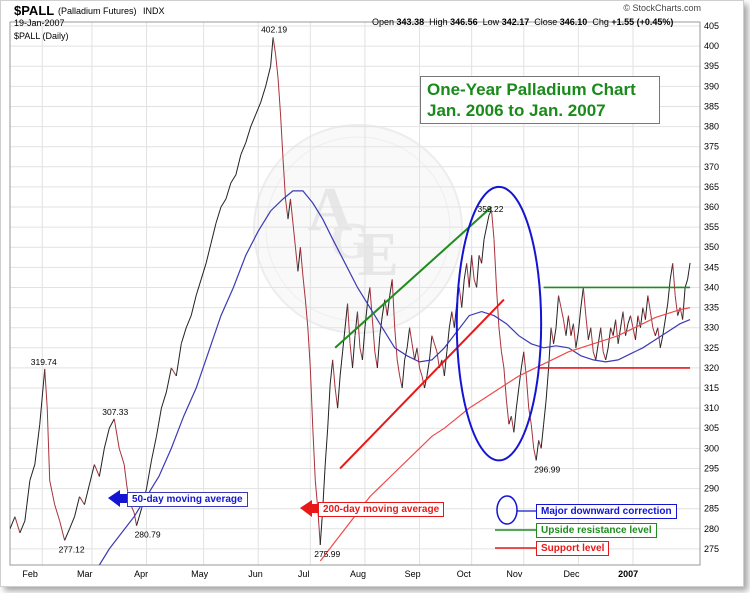 This screenshot has width=750, height=593. What do you see at coordinates (711, 26) in the screenshot?
I see `y-tick-label: 405` at bounding box center [711, 26].